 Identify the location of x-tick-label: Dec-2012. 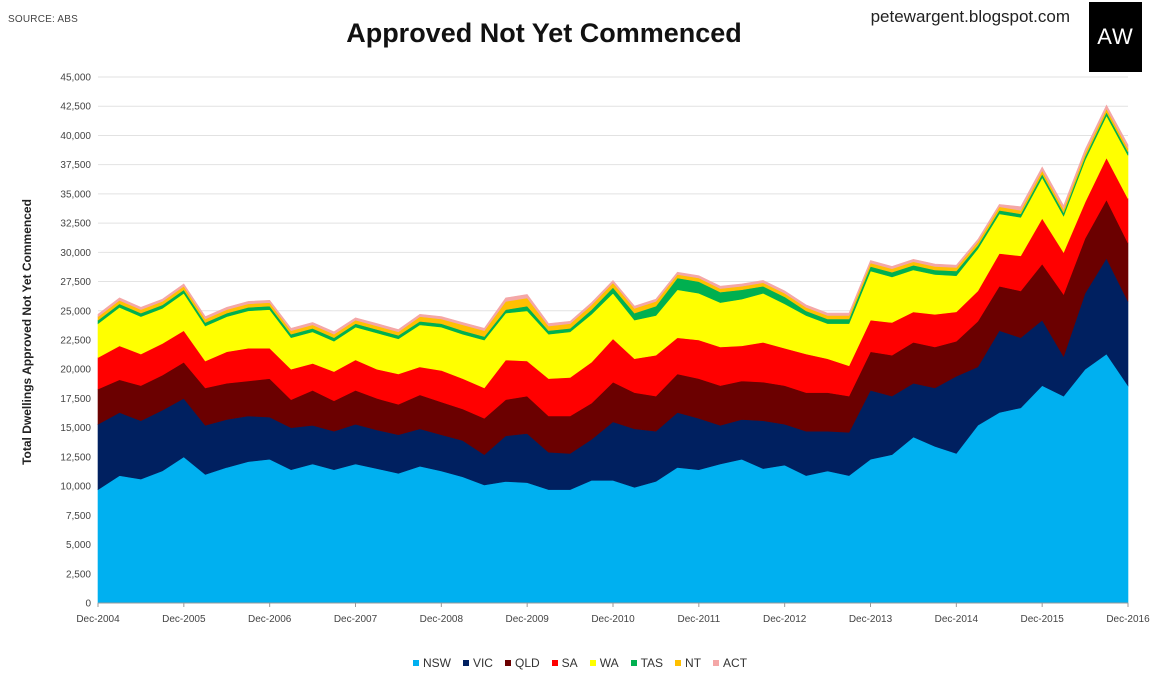
(785, 619).